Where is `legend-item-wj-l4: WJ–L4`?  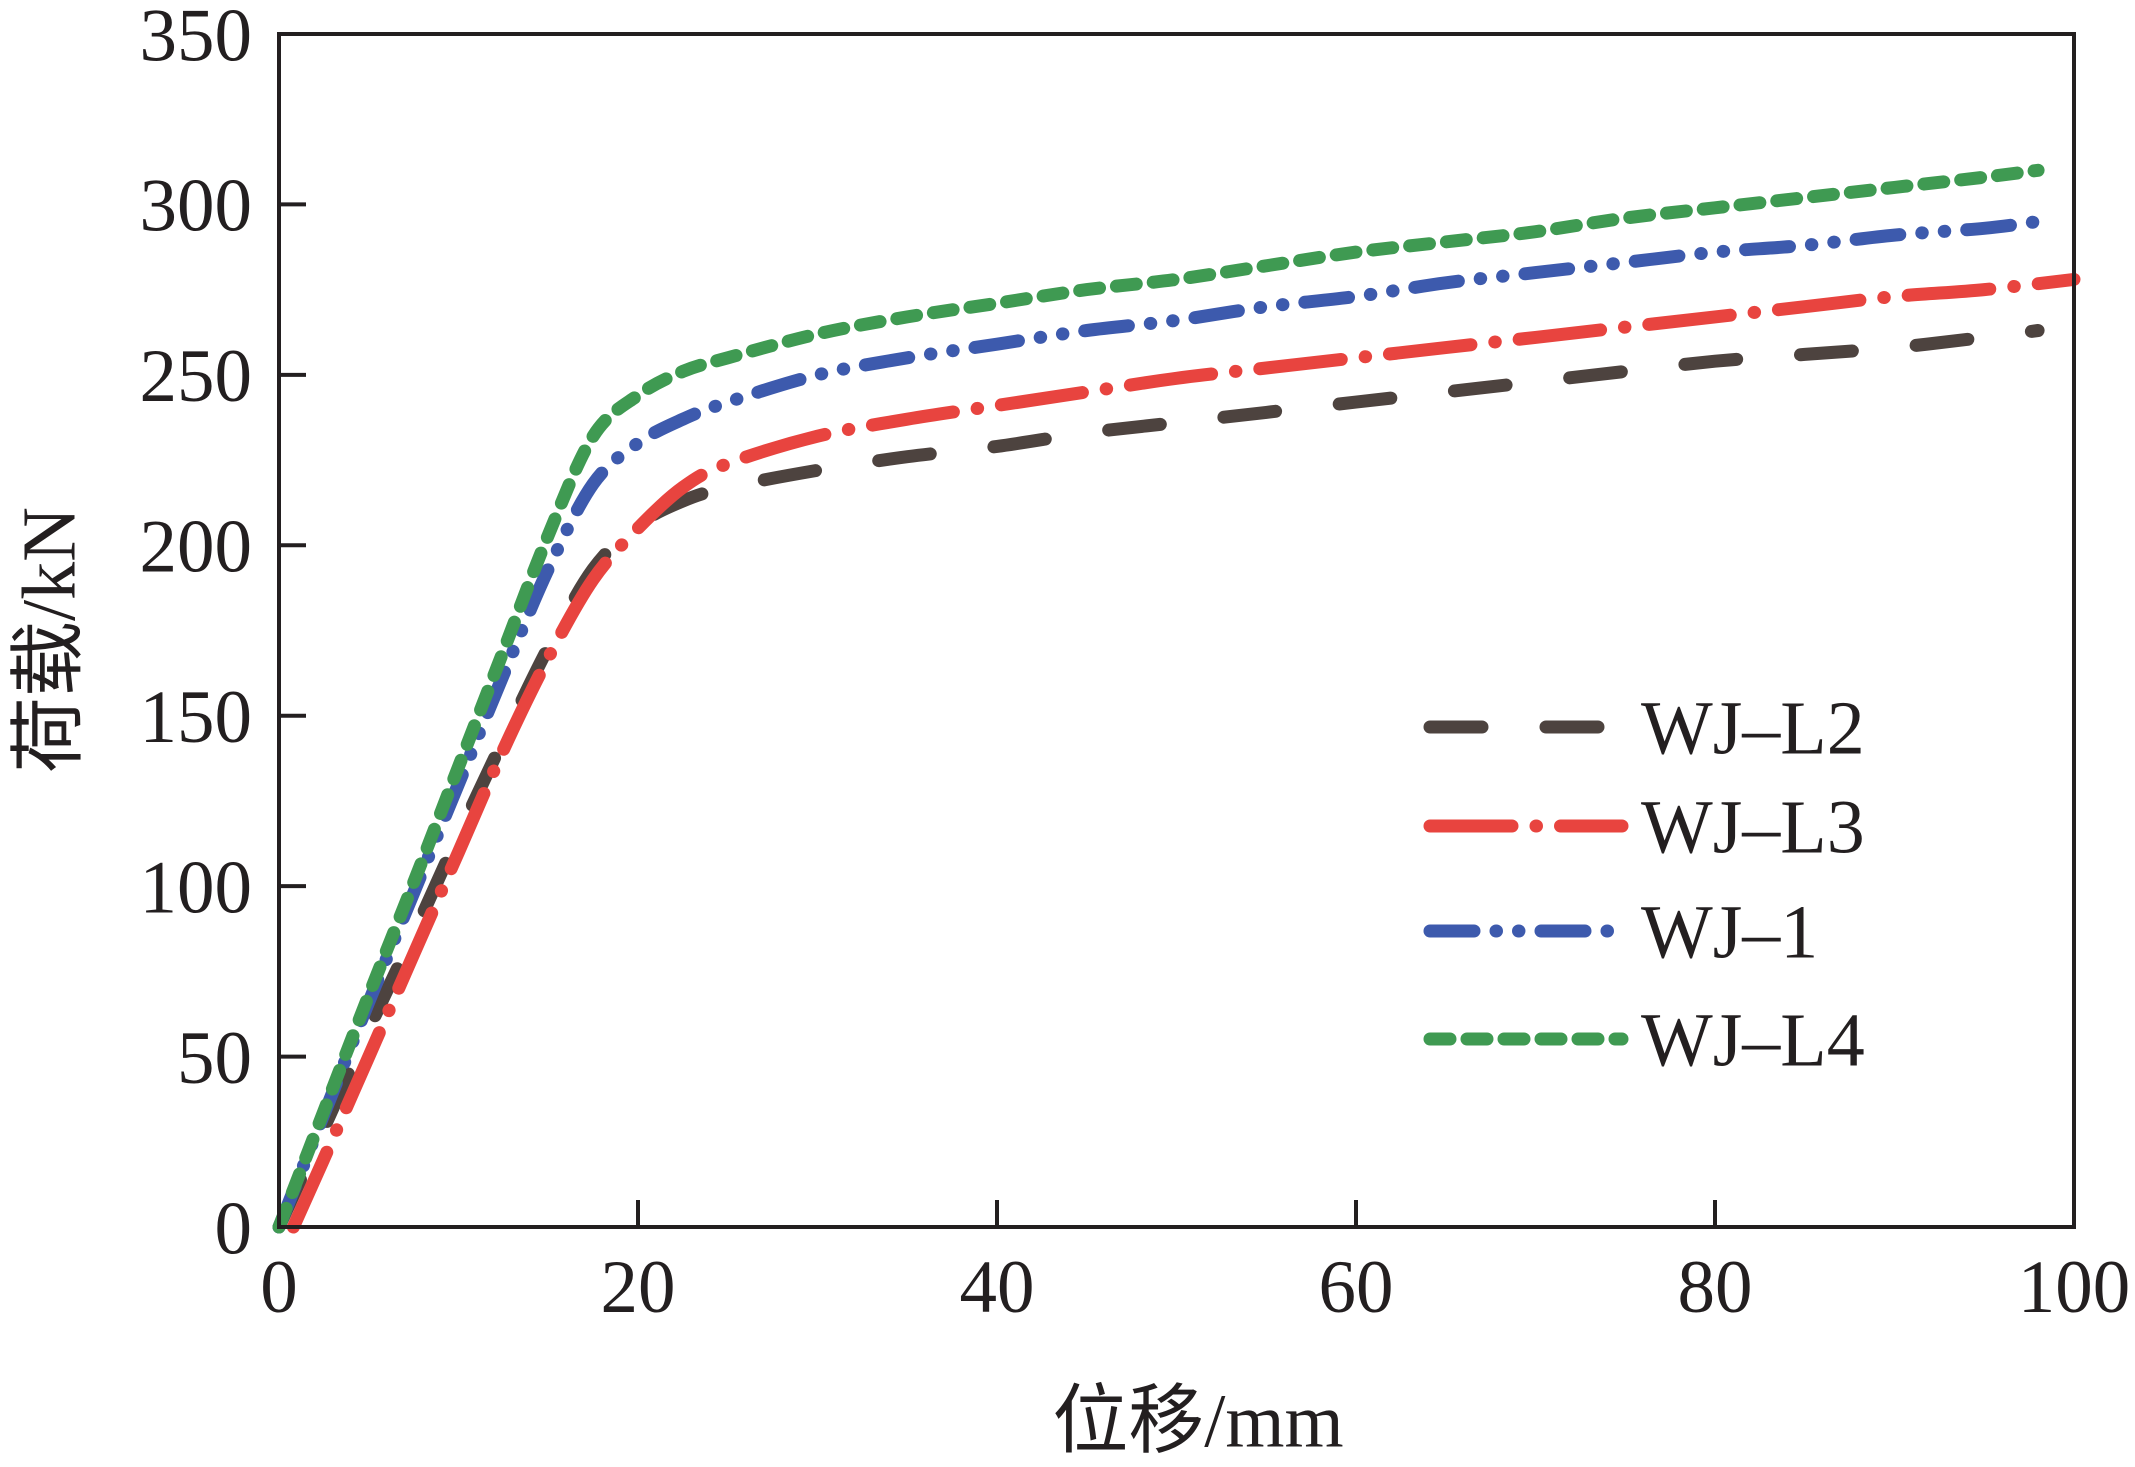 legend-item-wj-l4: WJ–L4 is located at coordinates (1644, 1041).